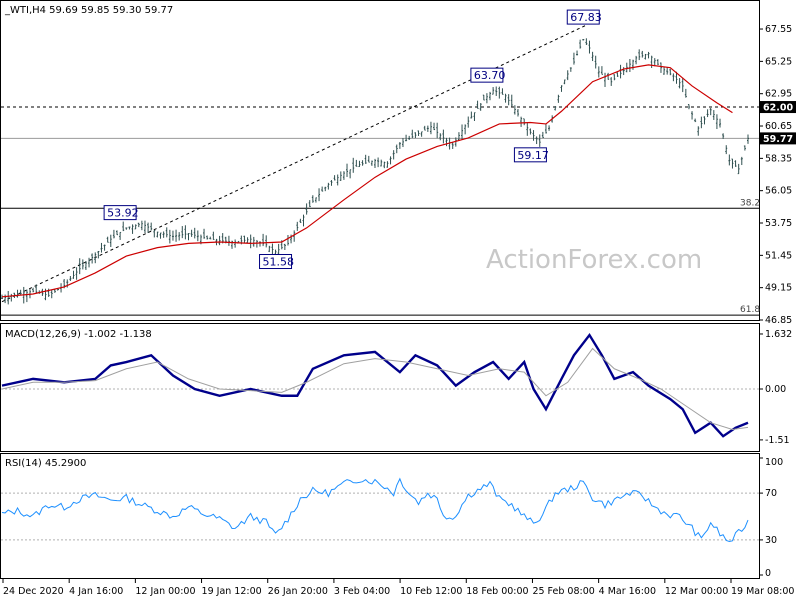 The image size is (800, 600). What do you see at coordinates (490, 75) in the screenshot?
I see `price-annotation: 63.70` at bounding box center [490, 75].